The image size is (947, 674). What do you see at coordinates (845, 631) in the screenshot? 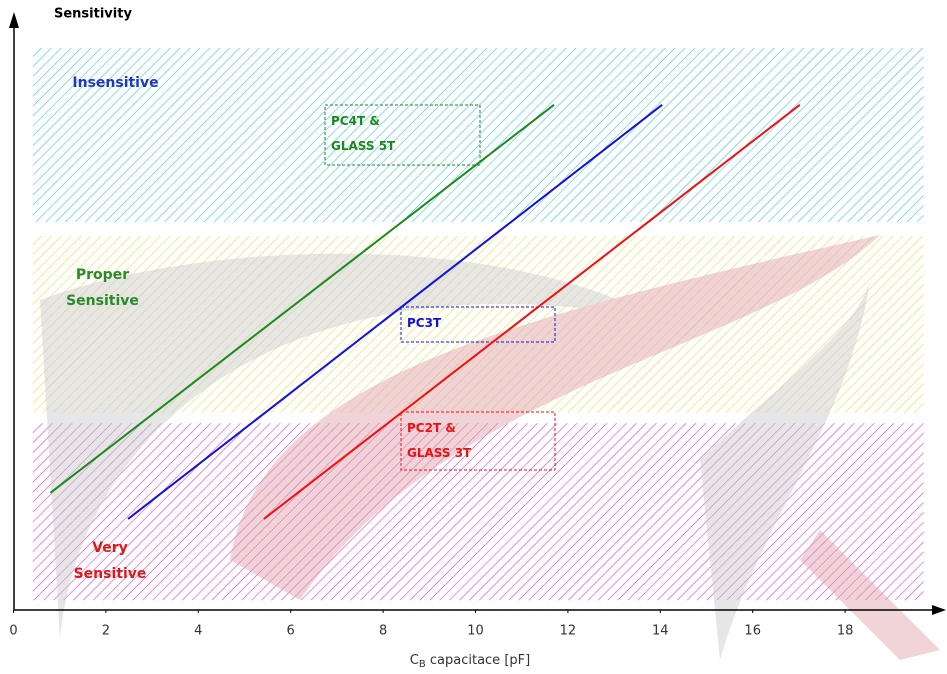
I see `x-tick-label: 18` at bounding box center [845, 631].